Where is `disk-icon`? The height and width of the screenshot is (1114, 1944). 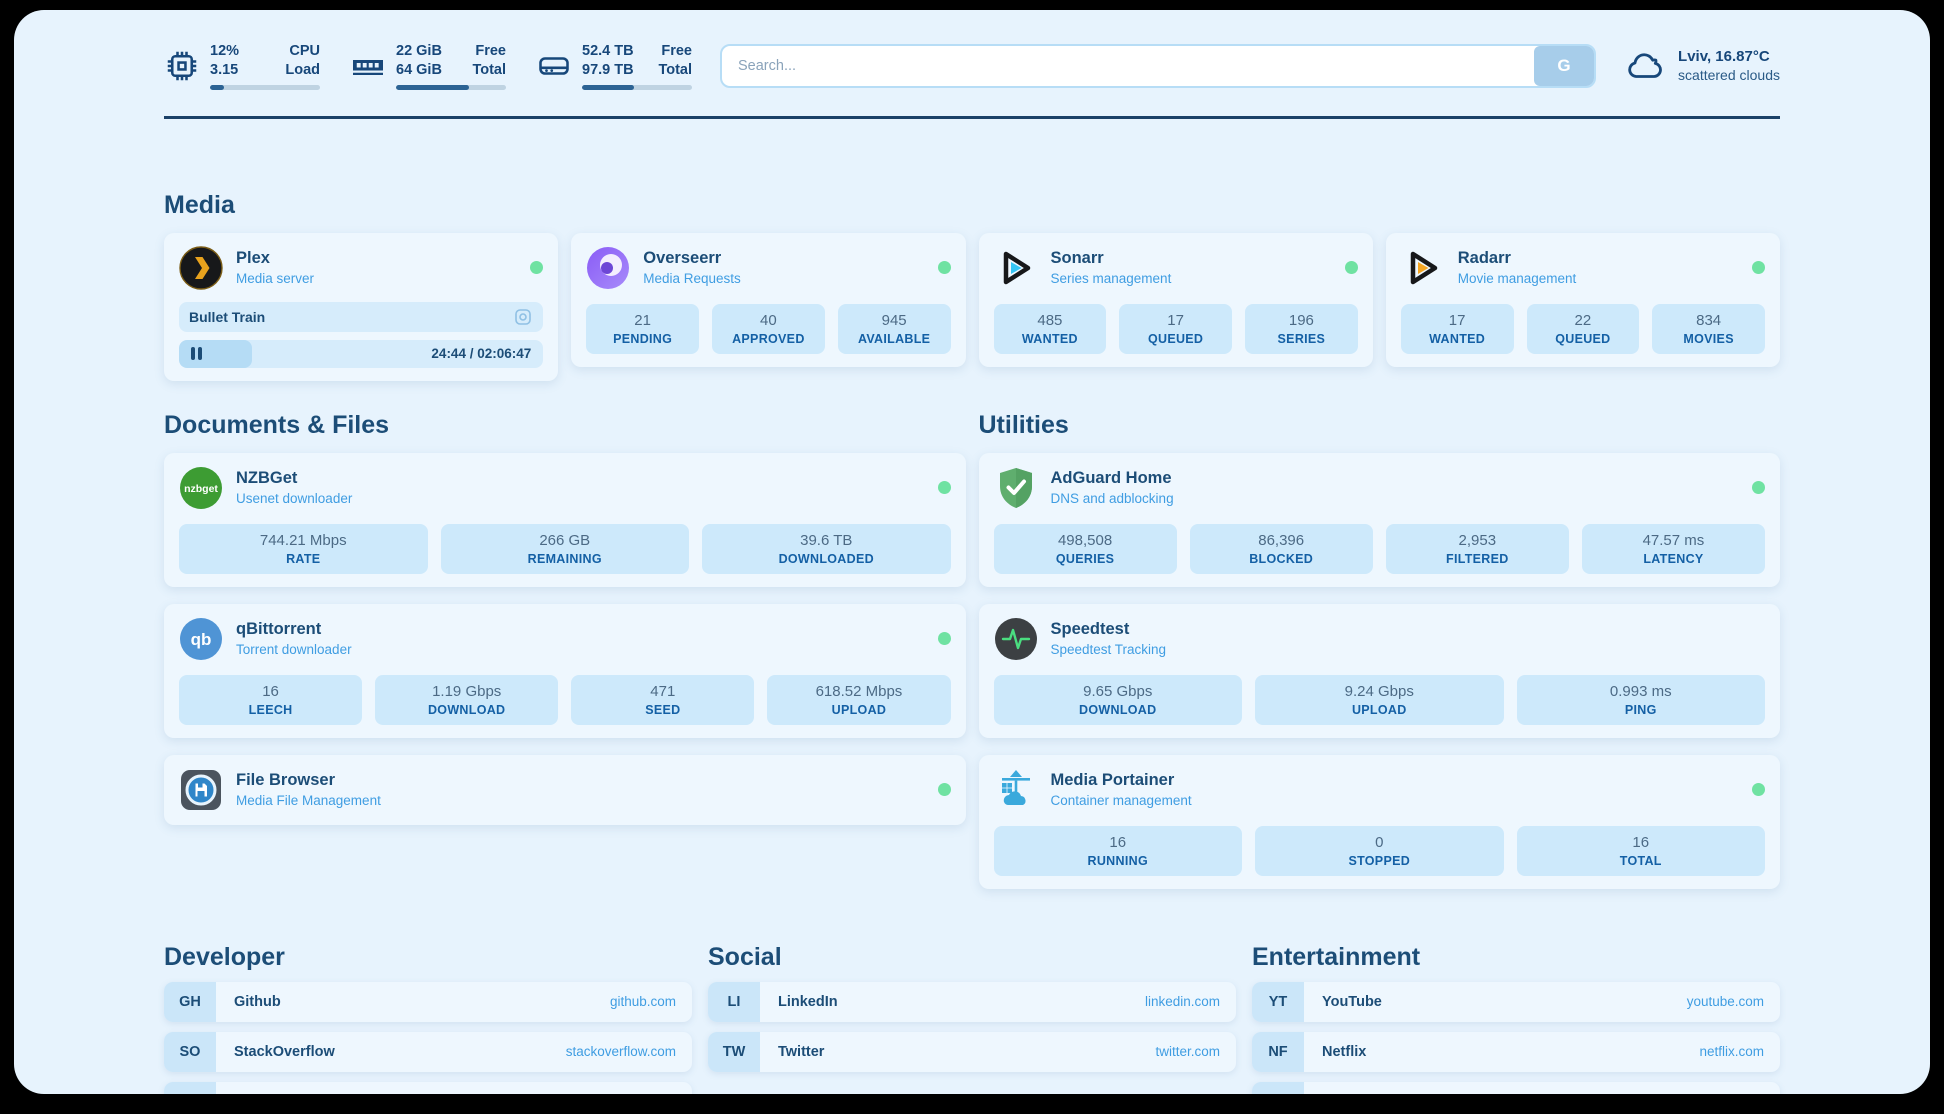
disk-icon is located at coordinates (554, 66).